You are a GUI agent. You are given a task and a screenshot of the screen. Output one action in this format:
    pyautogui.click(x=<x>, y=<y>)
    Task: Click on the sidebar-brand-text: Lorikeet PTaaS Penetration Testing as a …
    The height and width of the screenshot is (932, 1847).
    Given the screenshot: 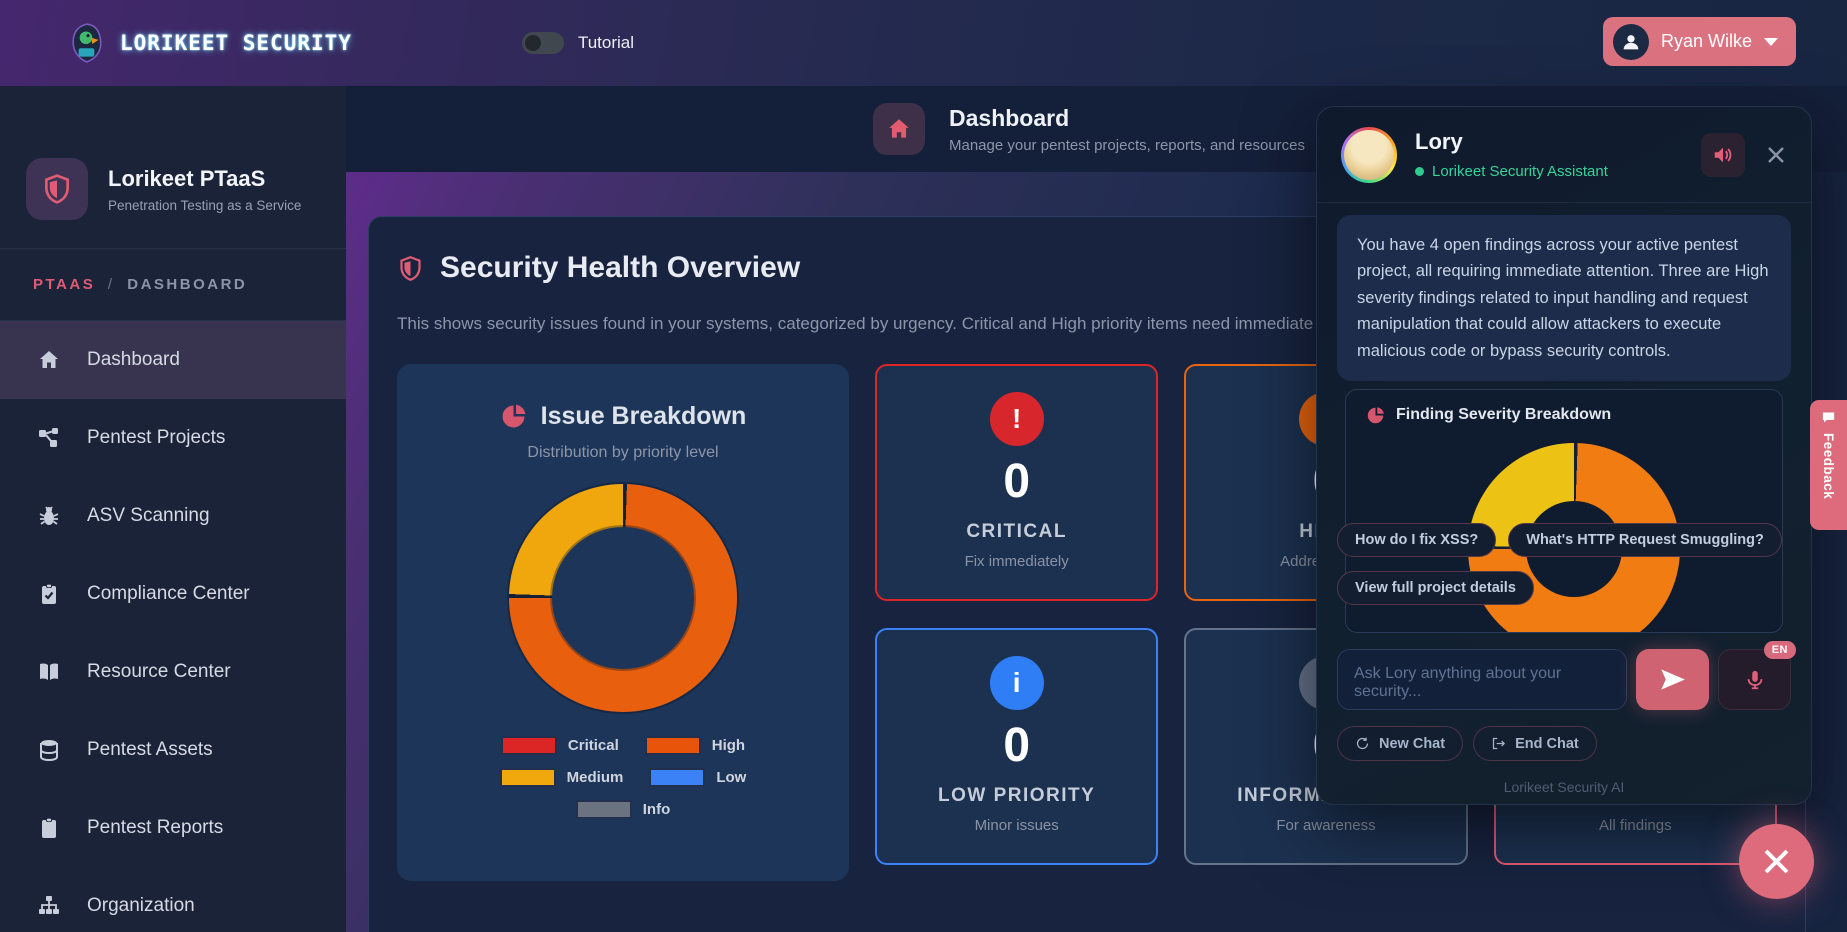 What is the action you would take?
    pyautogui.click(x=204, y=189)
    